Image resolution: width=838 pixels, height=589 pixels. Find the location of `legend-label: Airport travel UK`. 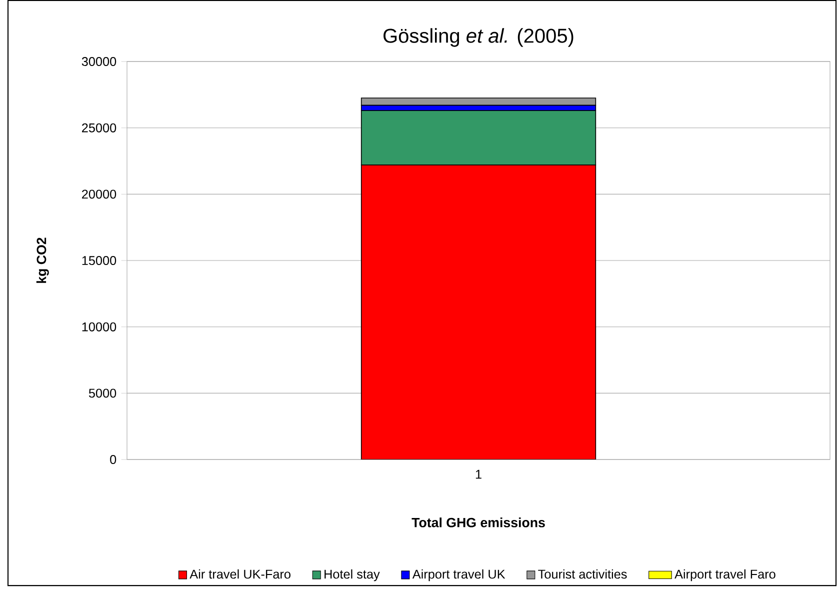

legend-label: Airport travel UK is located at coordinates (459, 576).